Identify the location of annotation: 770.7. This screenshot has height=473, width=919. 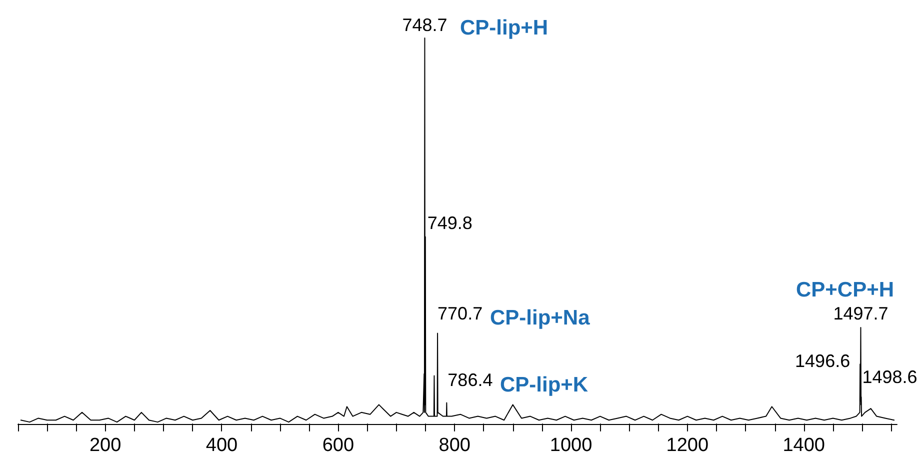
(460, 313).